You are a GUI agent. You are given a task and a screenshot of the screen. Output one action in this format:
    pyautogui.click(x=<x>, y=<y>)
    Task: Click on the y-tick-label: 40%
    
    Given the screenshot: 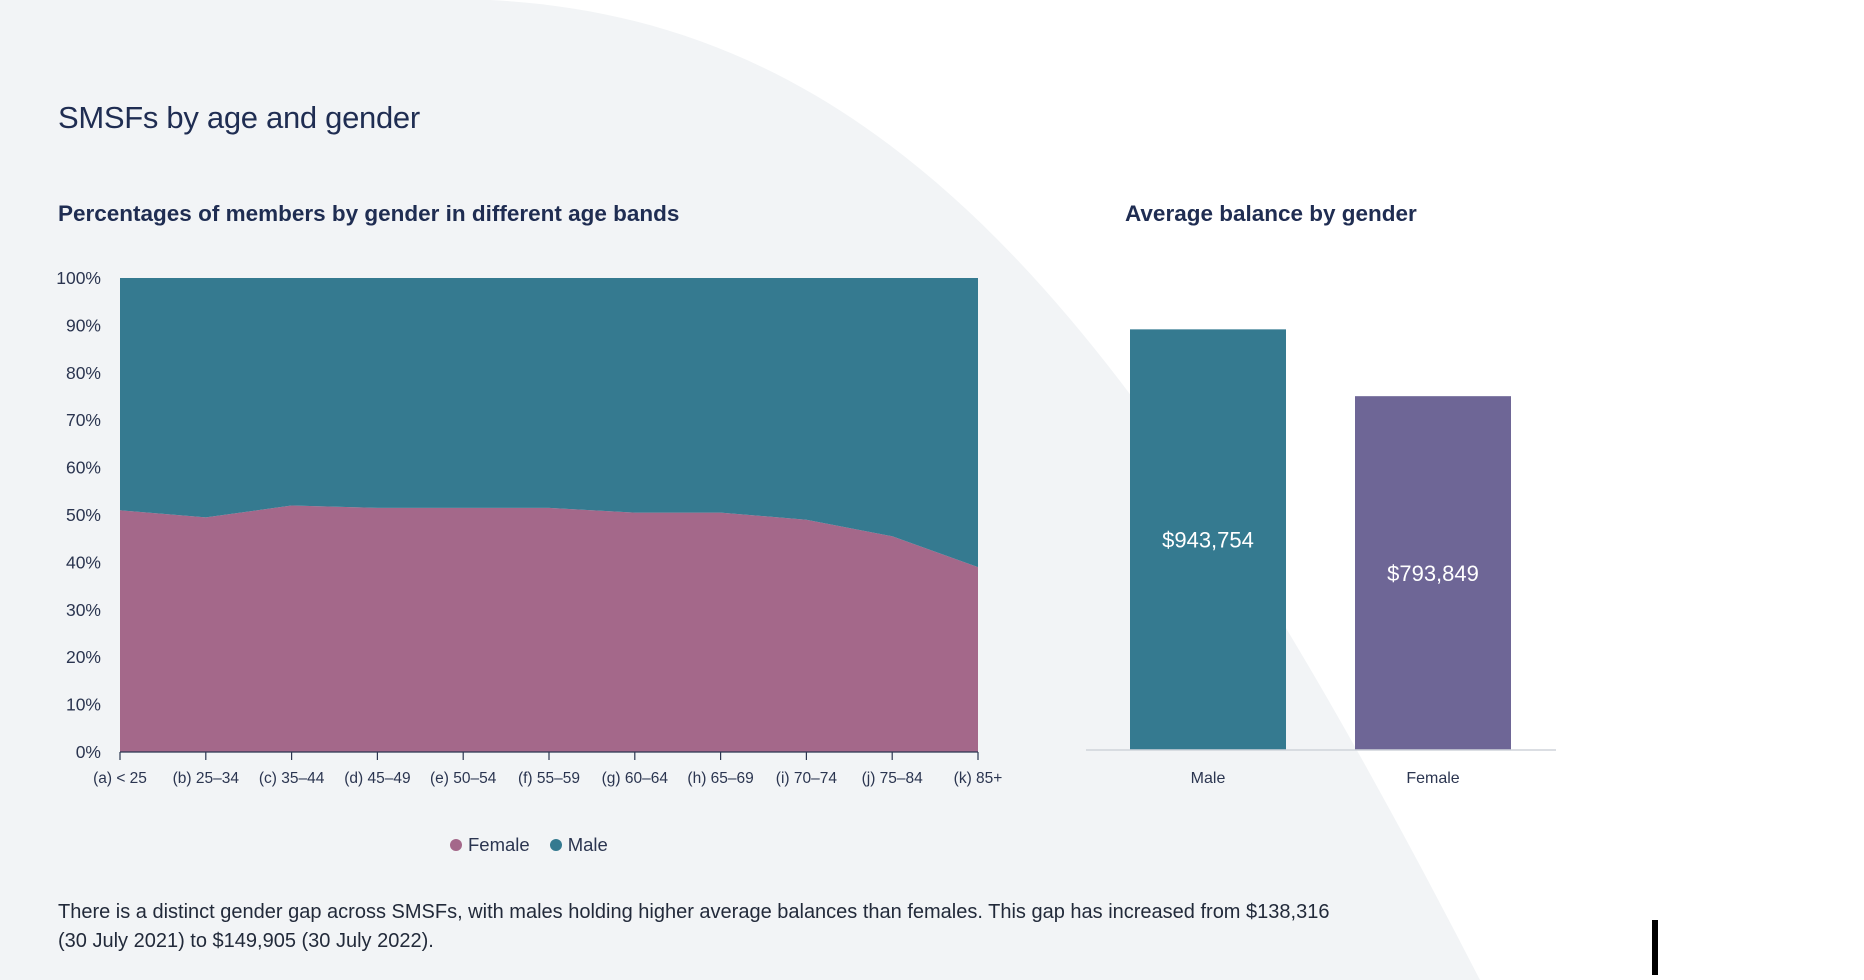 What is the action you would take?
    pyautogui.click(x=83, y=562)
    